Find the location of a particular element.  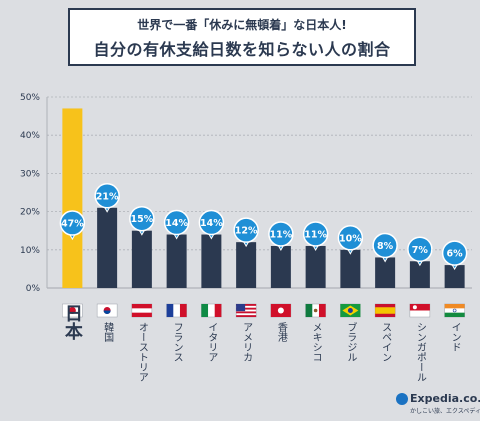

value-bubble-8: 11% is located at coordinates (315, 236).